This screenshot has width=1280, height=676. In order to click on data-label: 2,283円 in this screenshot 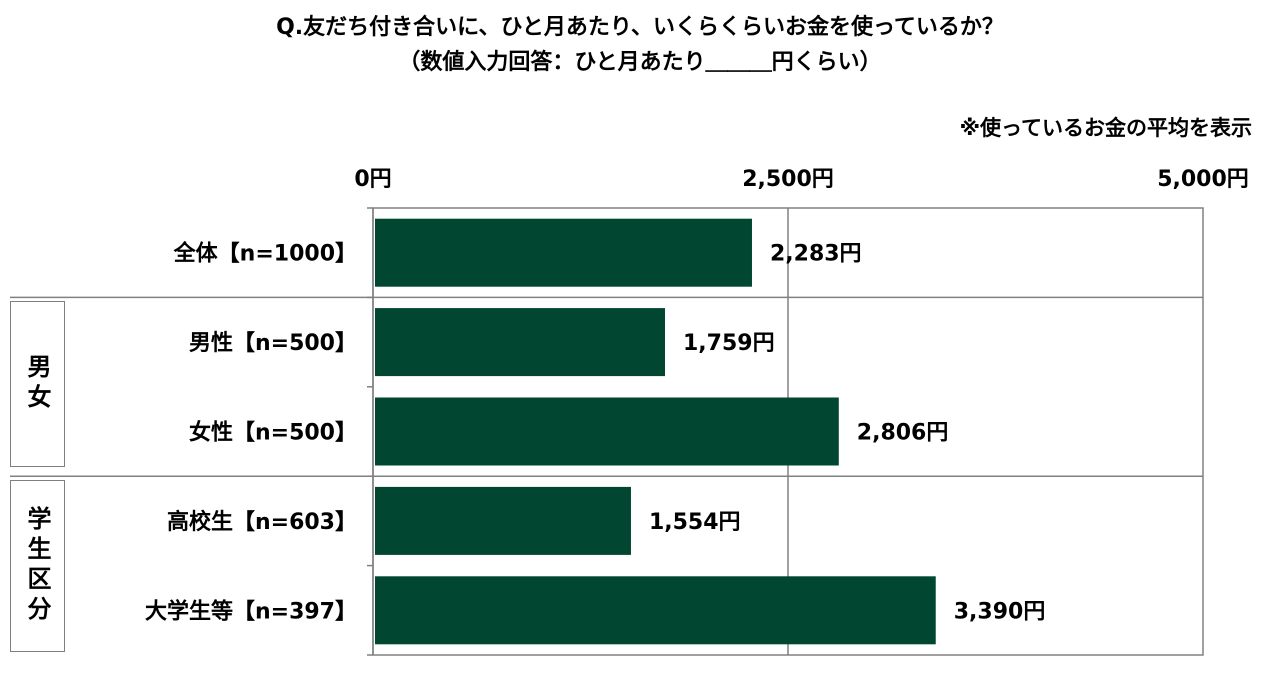, I will do `click(816, 254)`.